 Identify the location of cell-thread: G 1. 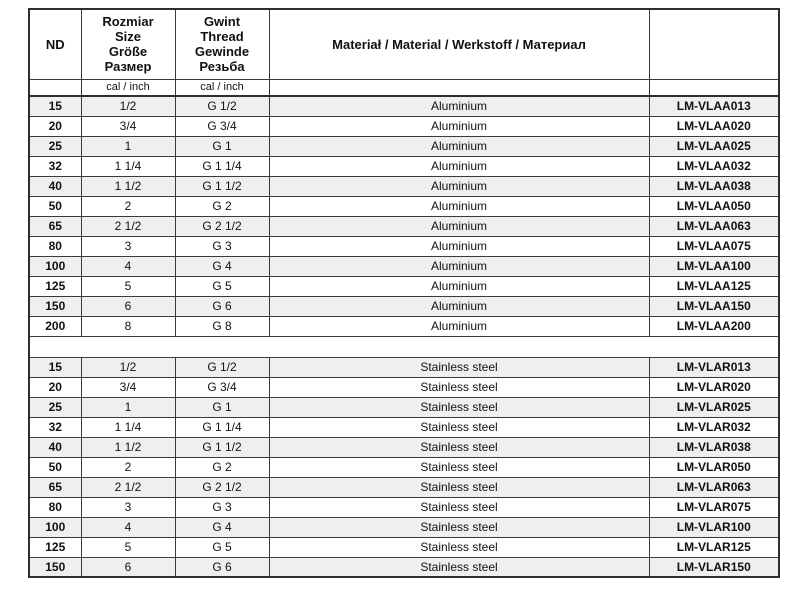
(222, 146).